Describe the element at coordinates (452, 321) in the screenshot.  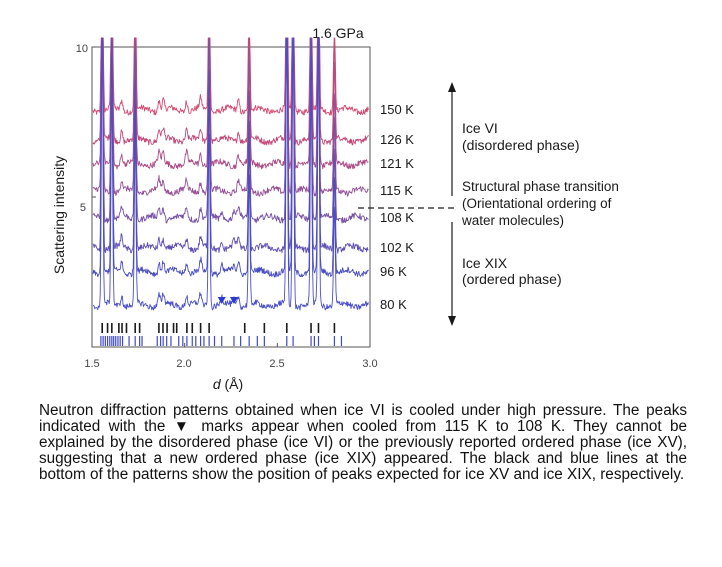
I see `arrow-head-down` at that location.